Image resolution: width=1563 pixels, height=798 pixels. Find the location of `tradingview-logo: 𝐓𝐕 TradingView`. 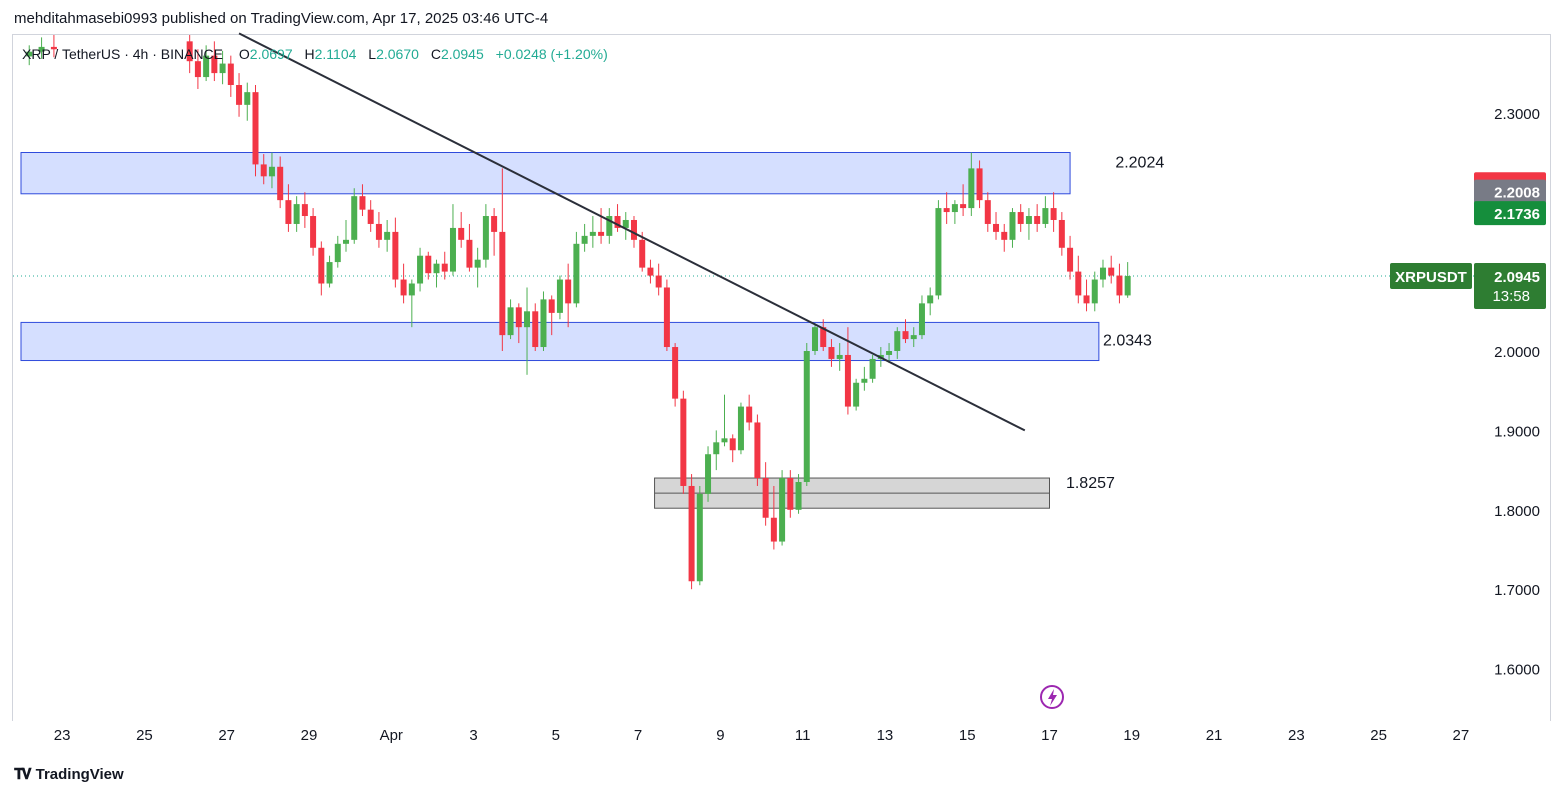

tradingview-logo: 𝐓𝐕 TradingView is located at coordinates (69, 774).